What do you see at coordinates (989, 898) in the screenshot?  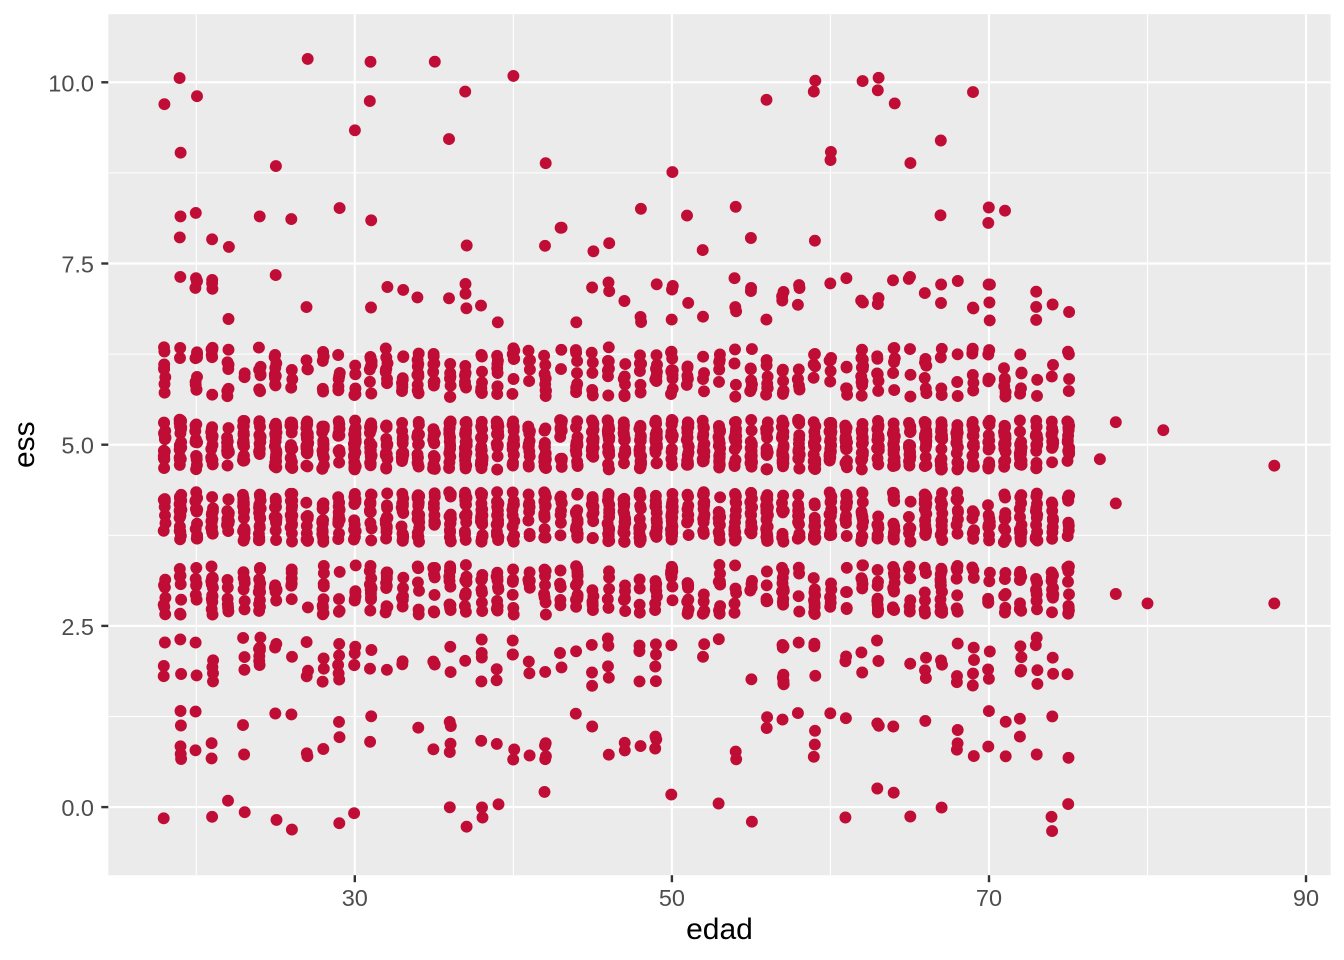 I see `svg-text: 70` at bounding box center [989, 898].